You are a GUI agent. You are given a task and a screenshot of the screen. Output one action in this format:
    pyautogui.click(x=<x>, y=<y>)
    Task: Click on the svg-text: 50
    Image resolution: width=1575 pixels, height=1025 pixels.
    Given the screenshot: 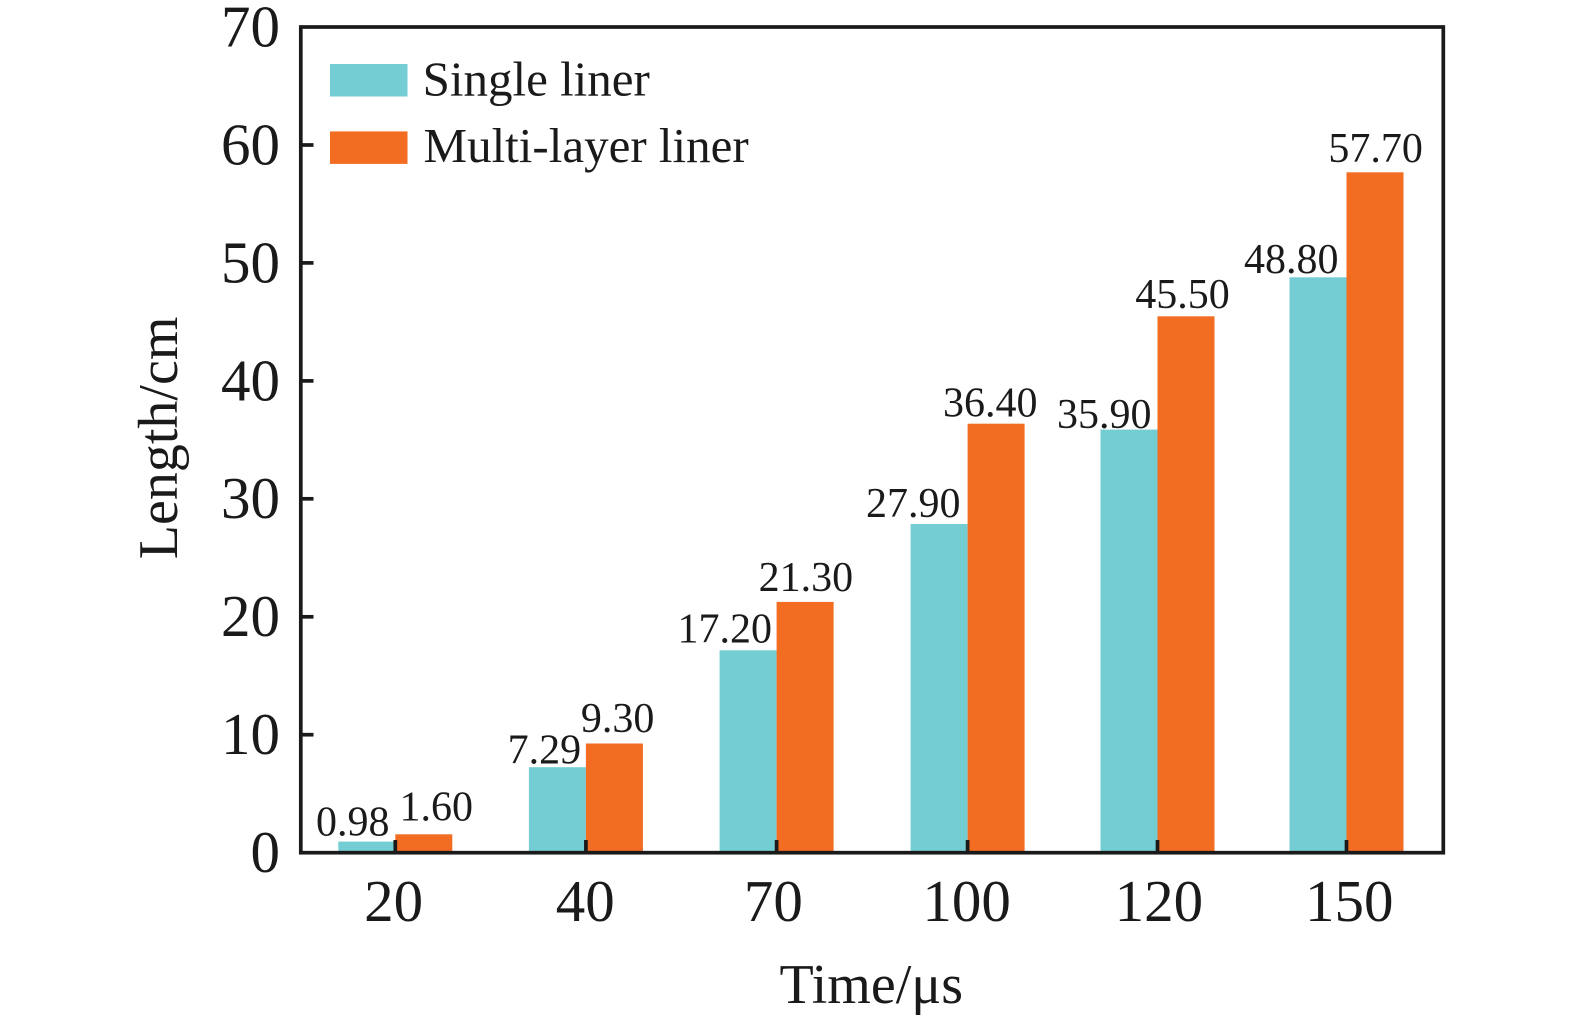 What is the action you would take?
    pyautogui.click(x=250, y=262)
    